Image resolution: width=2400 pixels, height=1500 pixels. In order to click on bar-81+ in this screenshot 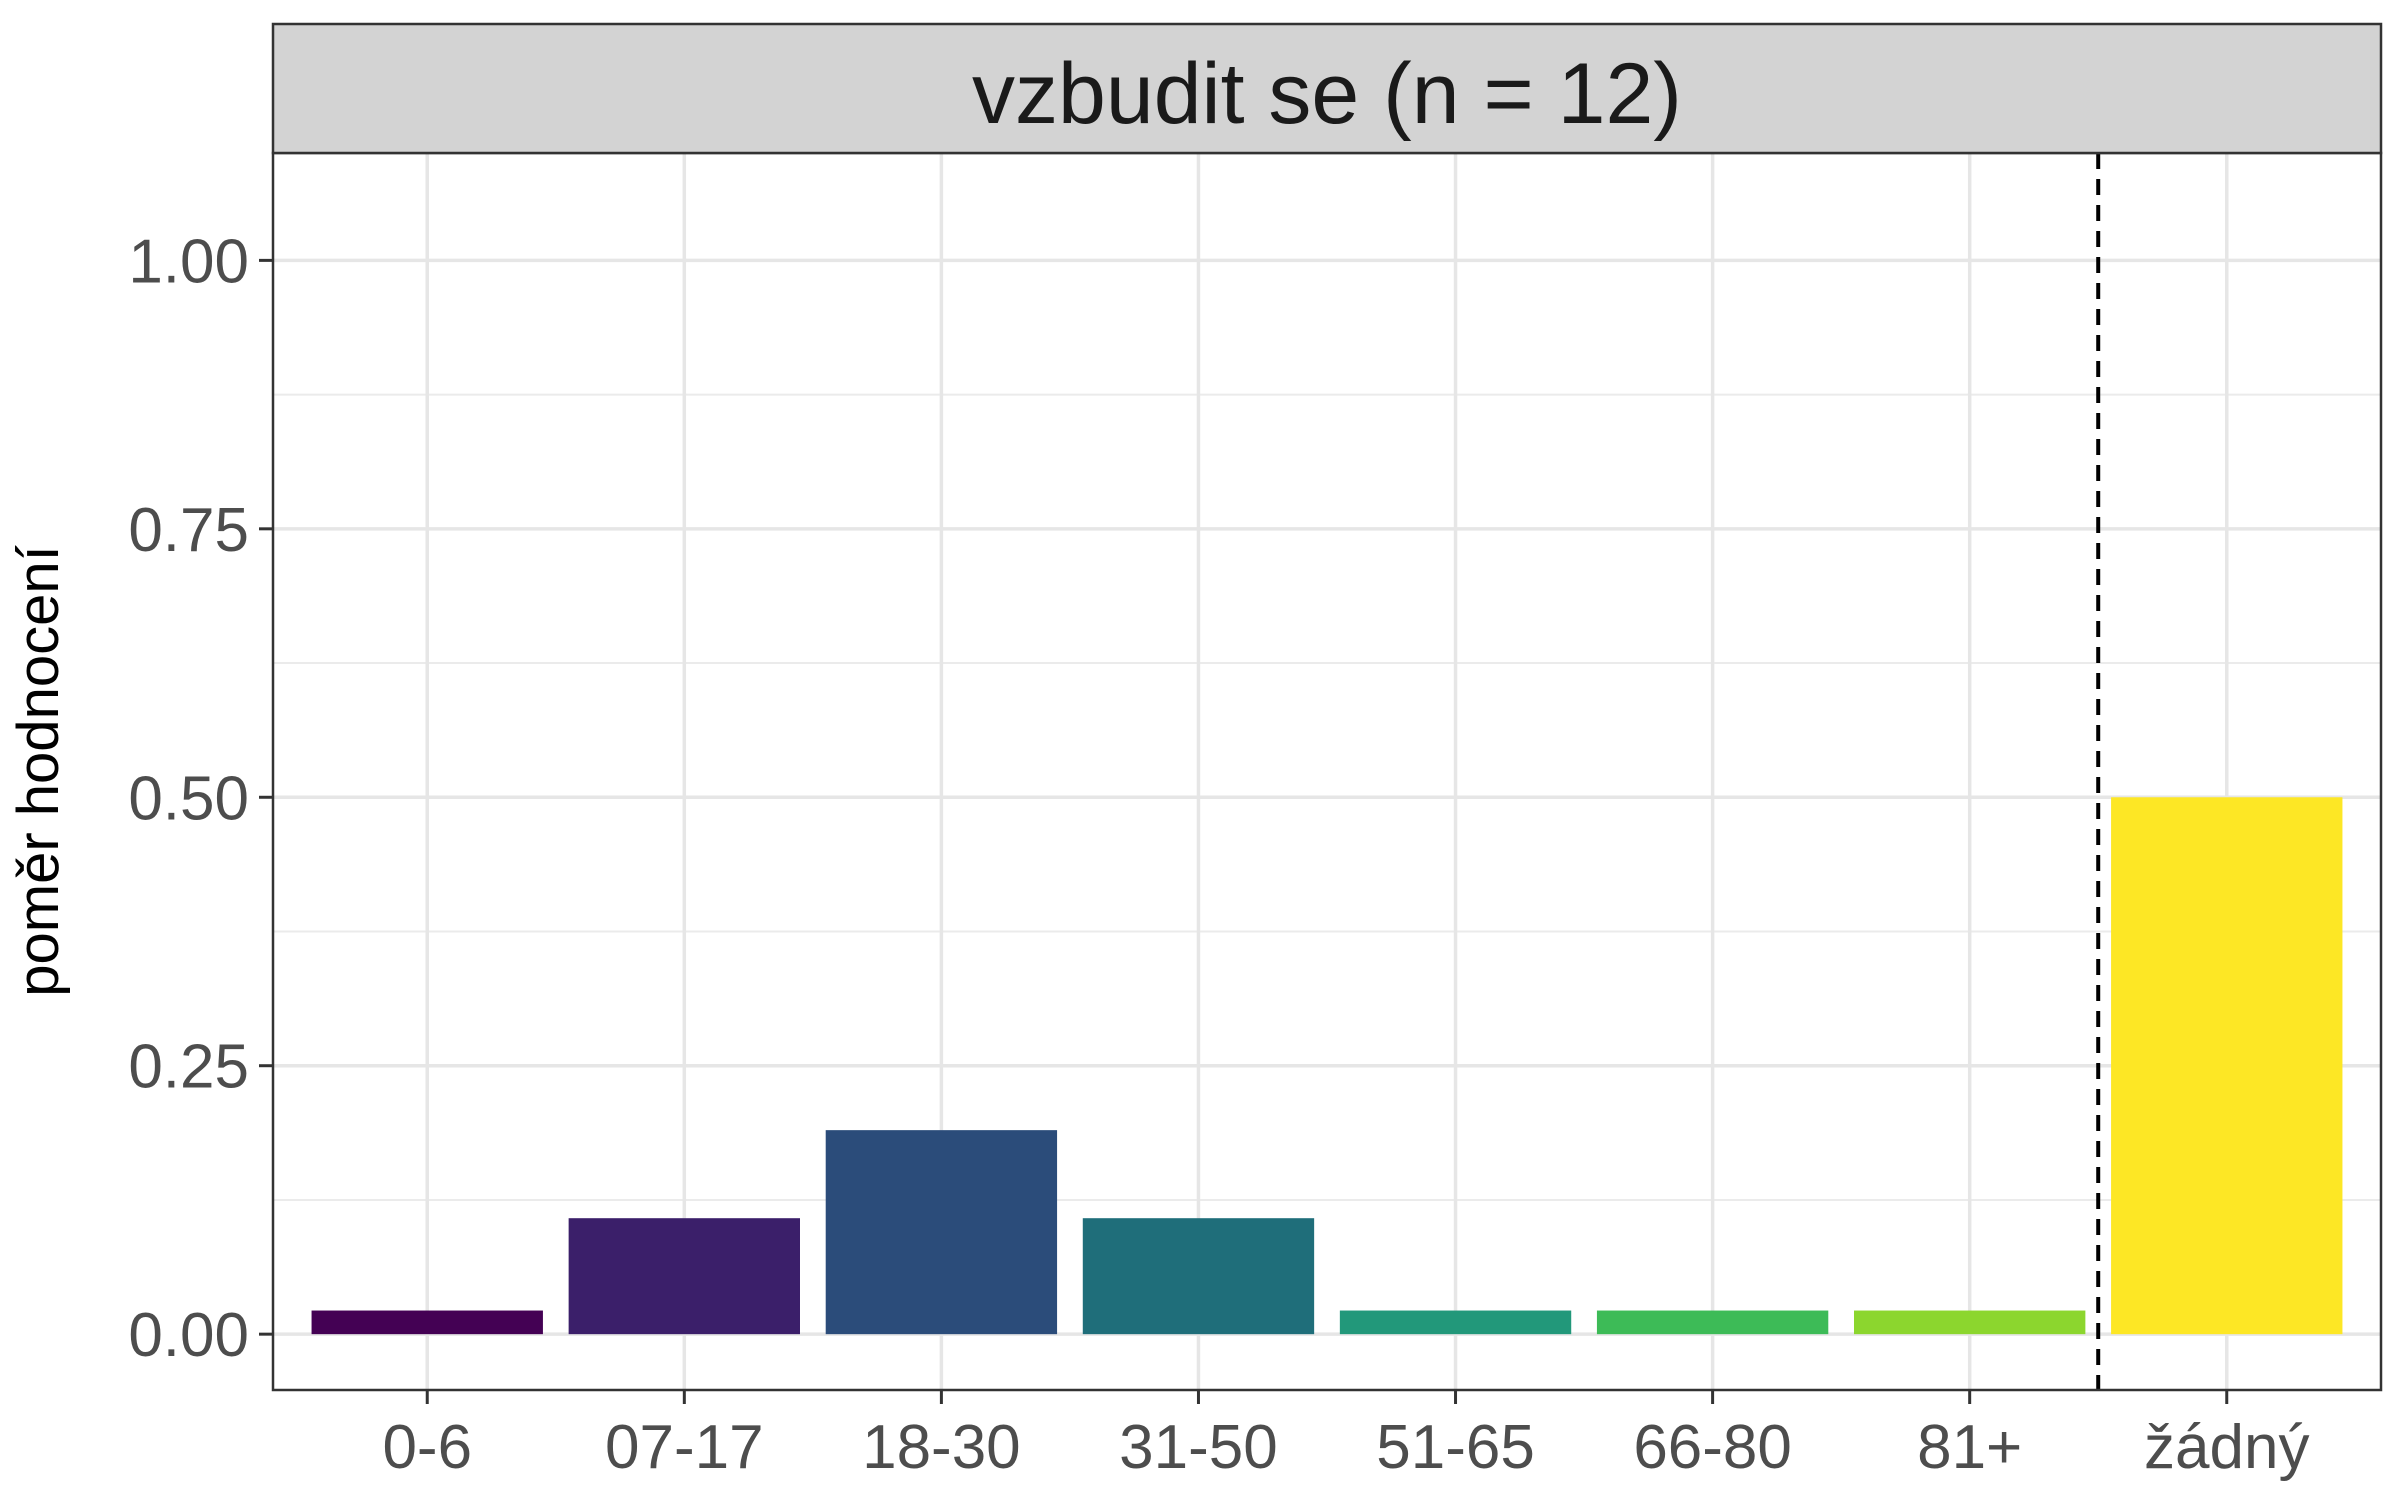, I will do `click(1970, 1322)`.